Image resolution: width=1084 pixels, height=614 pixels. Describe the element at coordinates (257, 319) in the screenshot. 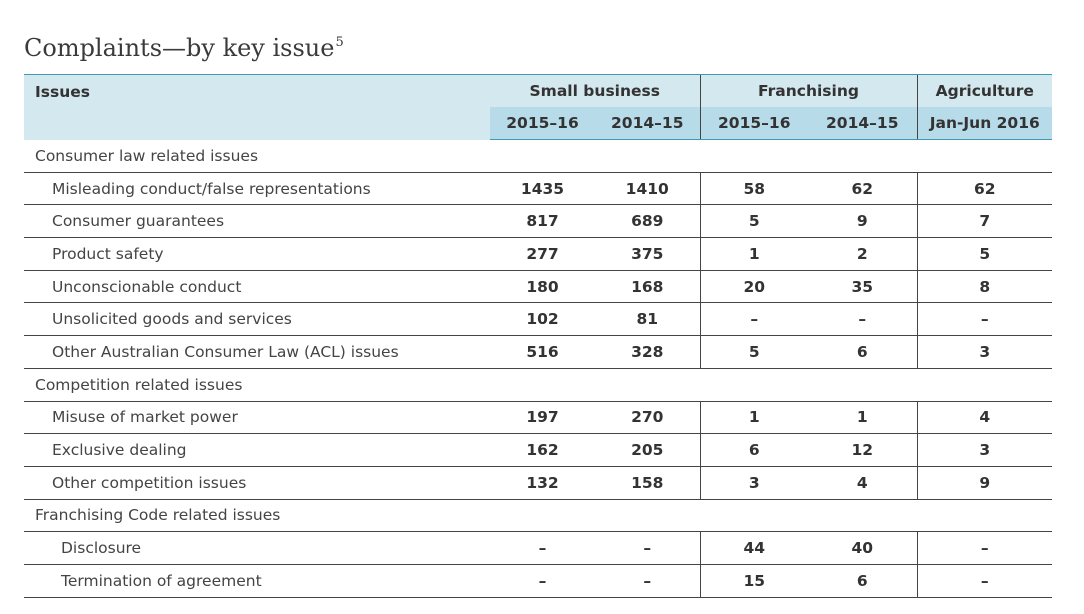

I see `row-label: Unsolicited goods and services` at that location.